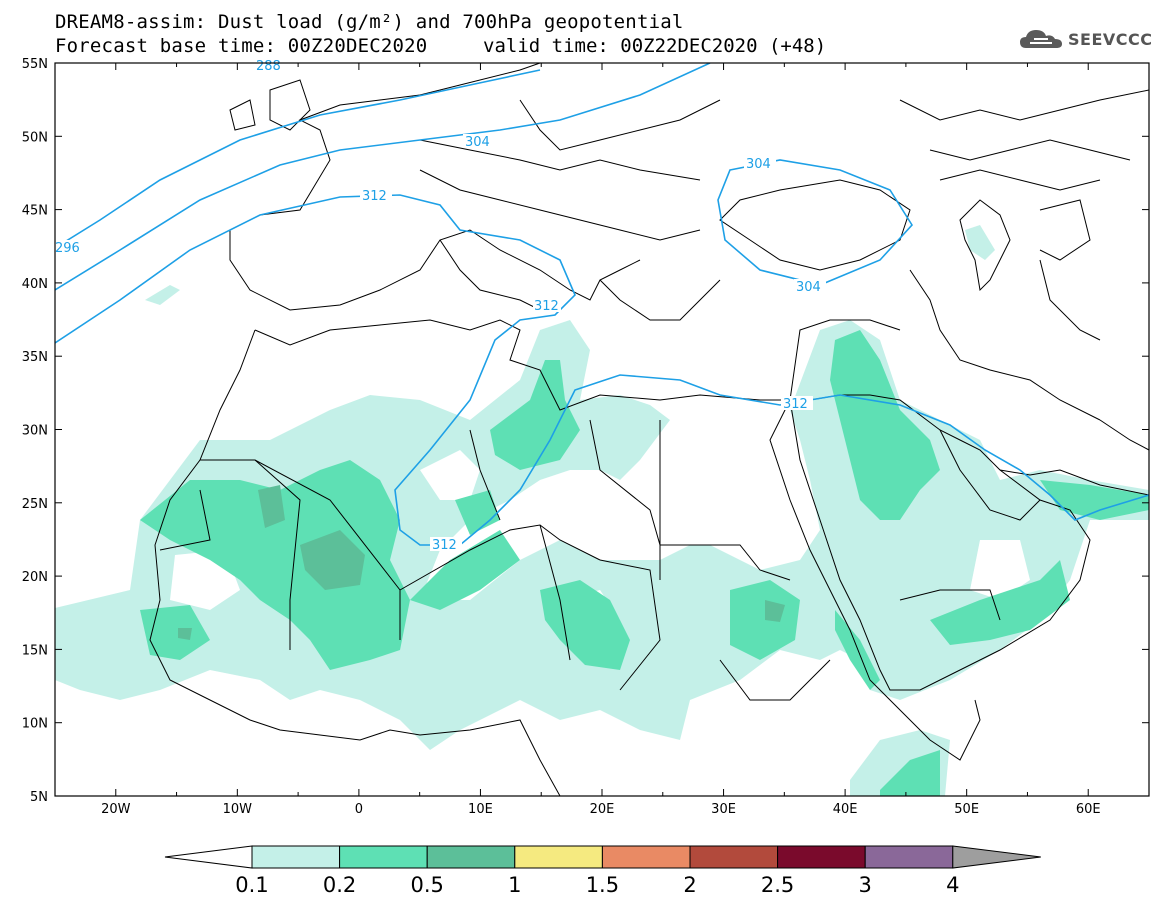  What do you see at coordinates (689, 885) in the screenshot?
I see `colorbar-label: 2` at bounding box center [689, 885].